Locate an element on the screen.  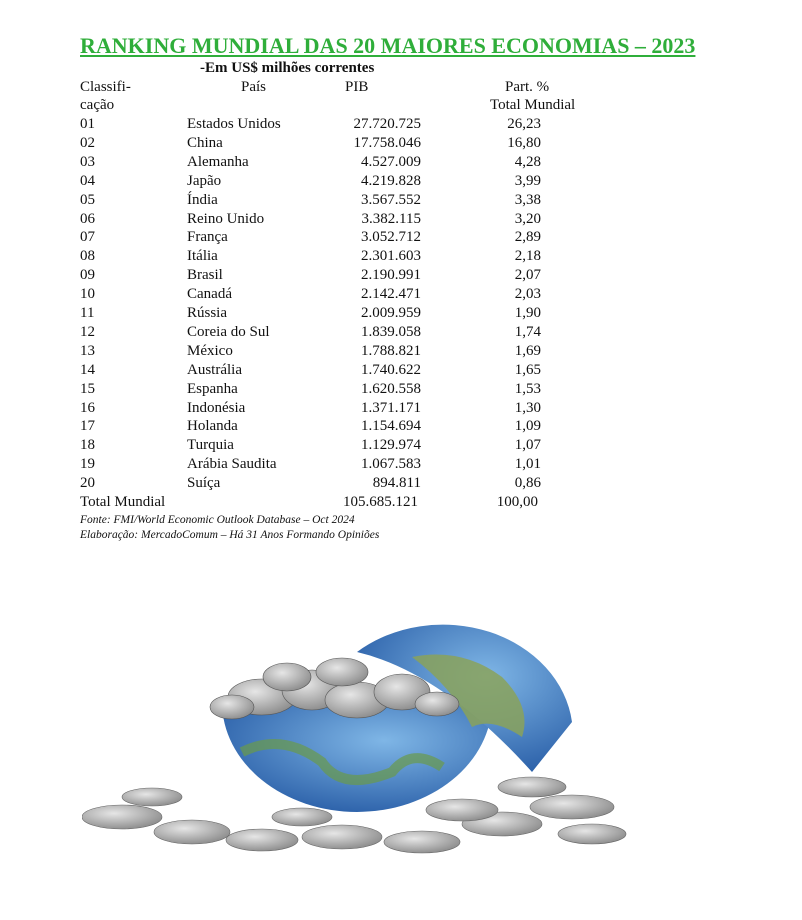
cell-share: 2,89 is located at coordinates (527, 237).